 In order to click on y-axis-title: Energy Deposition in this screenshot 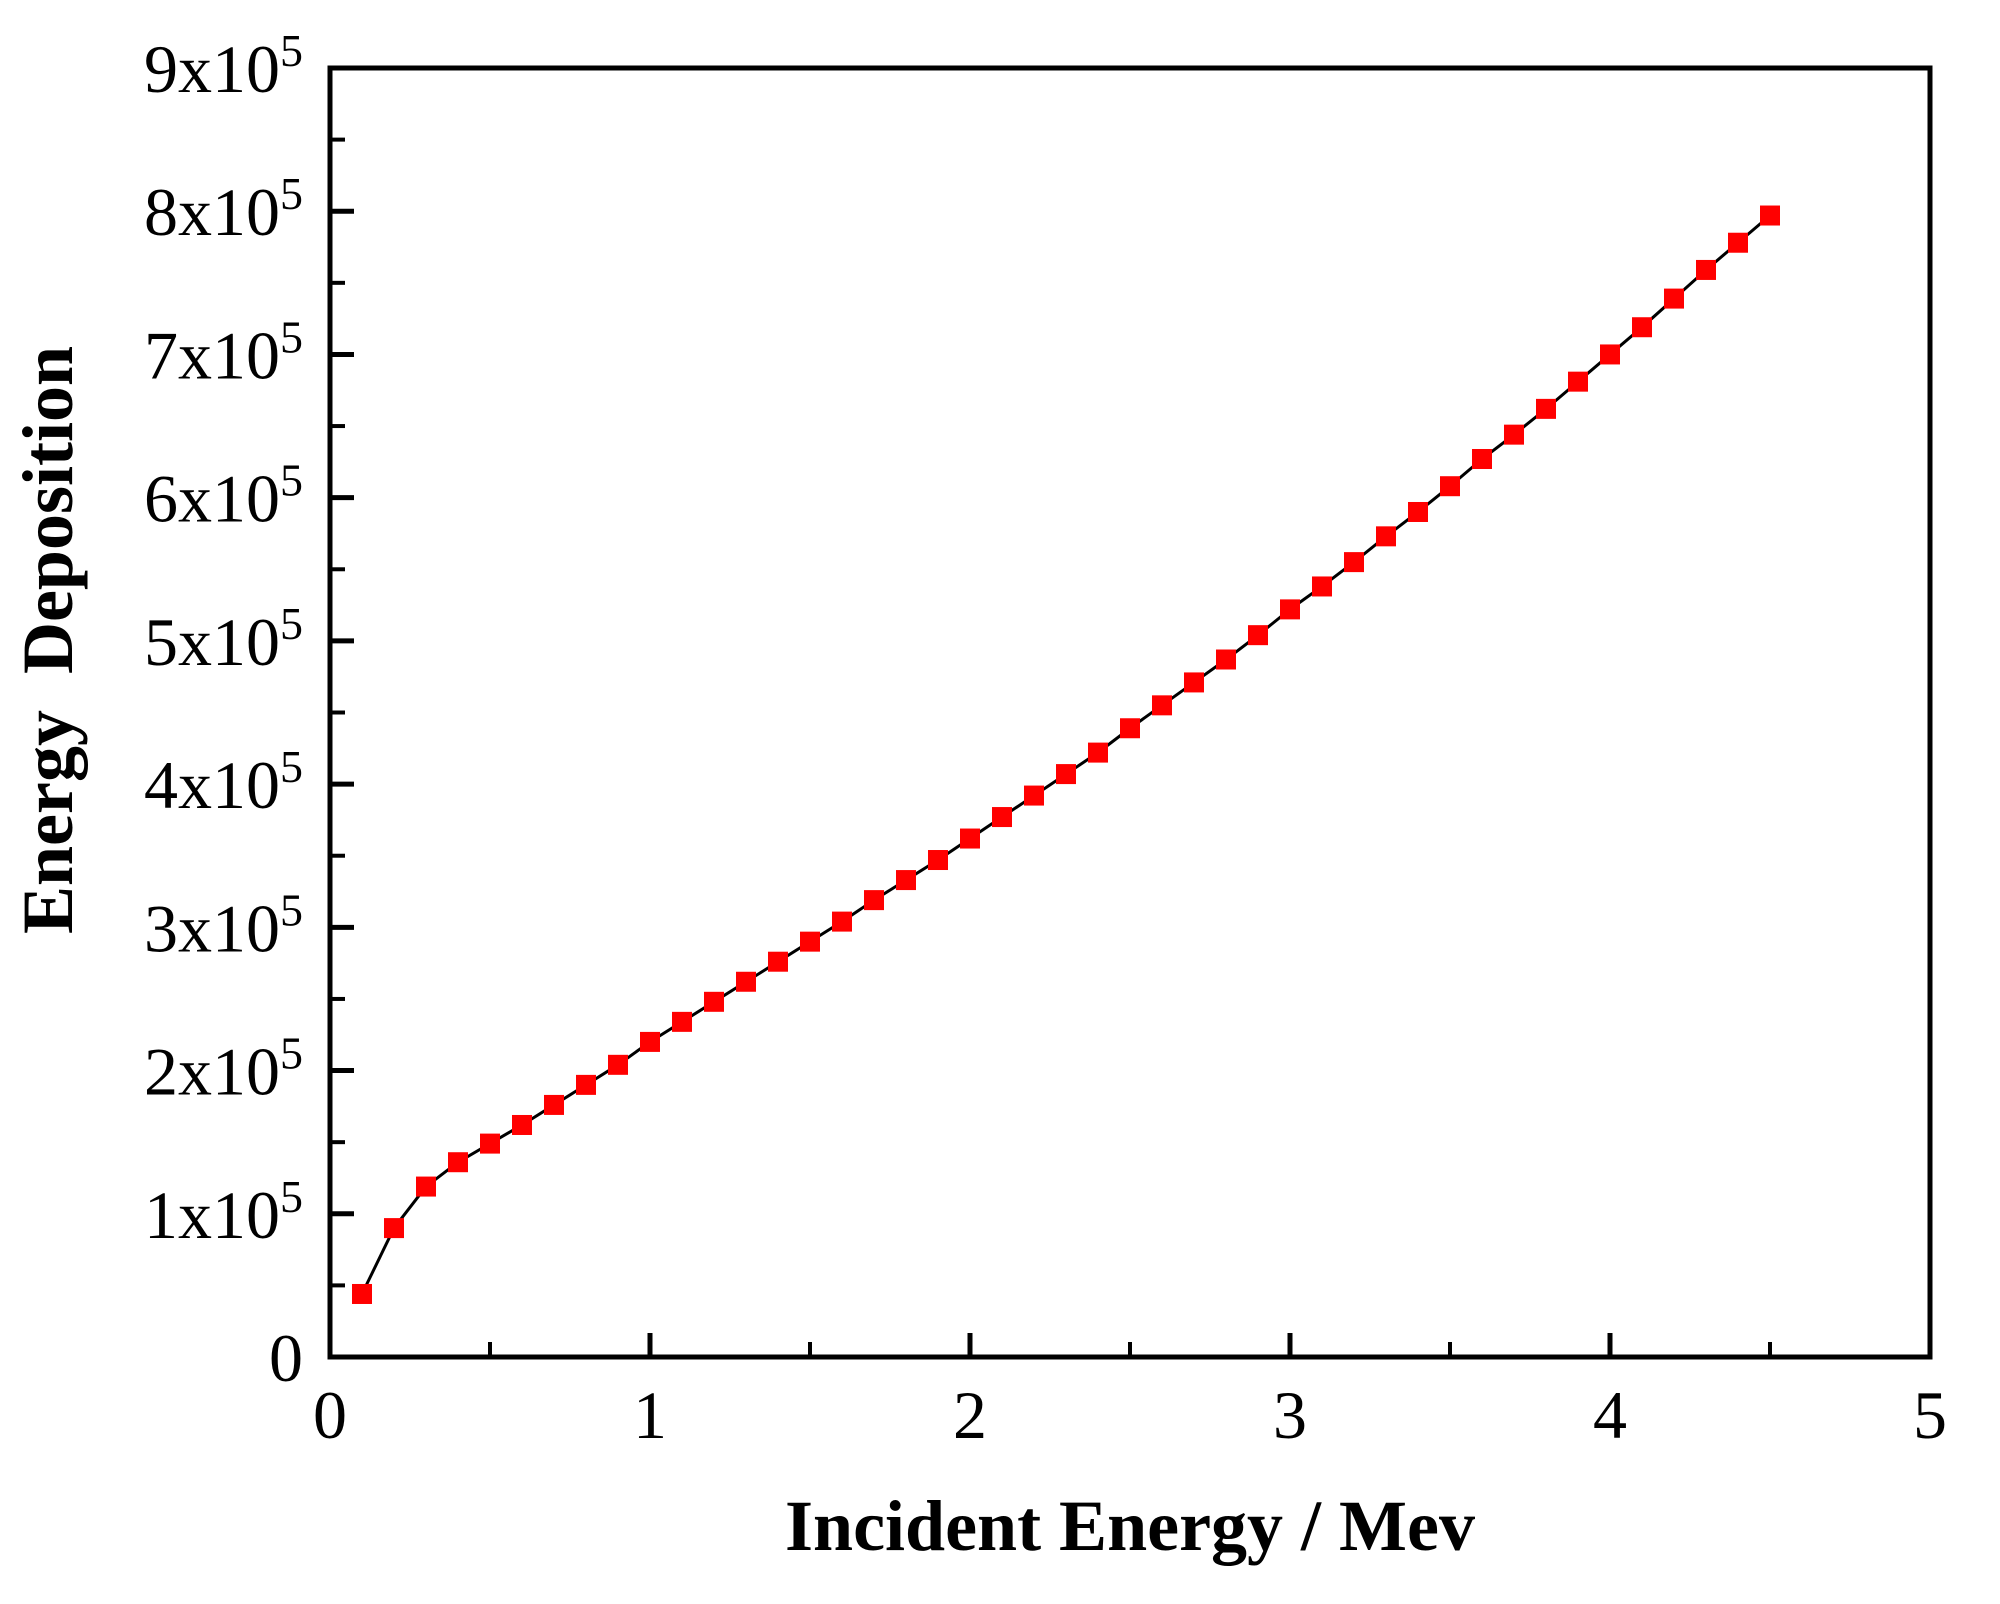, I will do `click(48, 640)`.